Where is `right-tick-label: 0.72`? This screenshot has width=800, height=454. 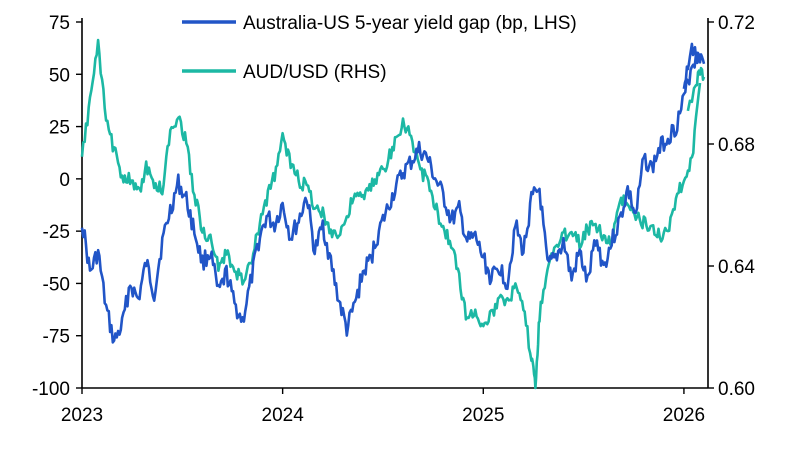
right-tick-label: 0.72 is located at coordinates (736, 23).